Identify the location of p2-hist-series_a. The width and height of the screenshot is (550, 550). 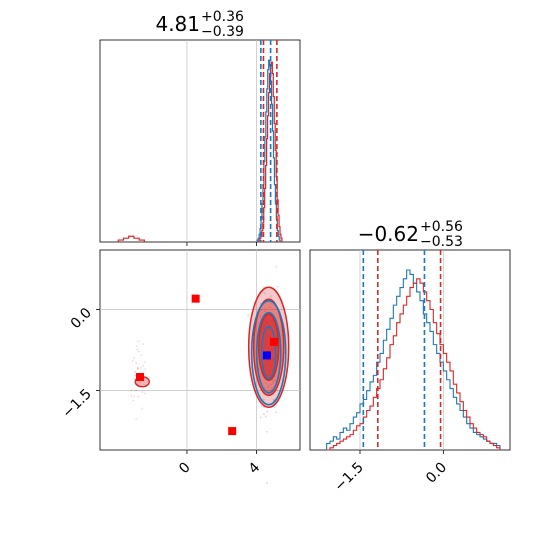
(413, 359).